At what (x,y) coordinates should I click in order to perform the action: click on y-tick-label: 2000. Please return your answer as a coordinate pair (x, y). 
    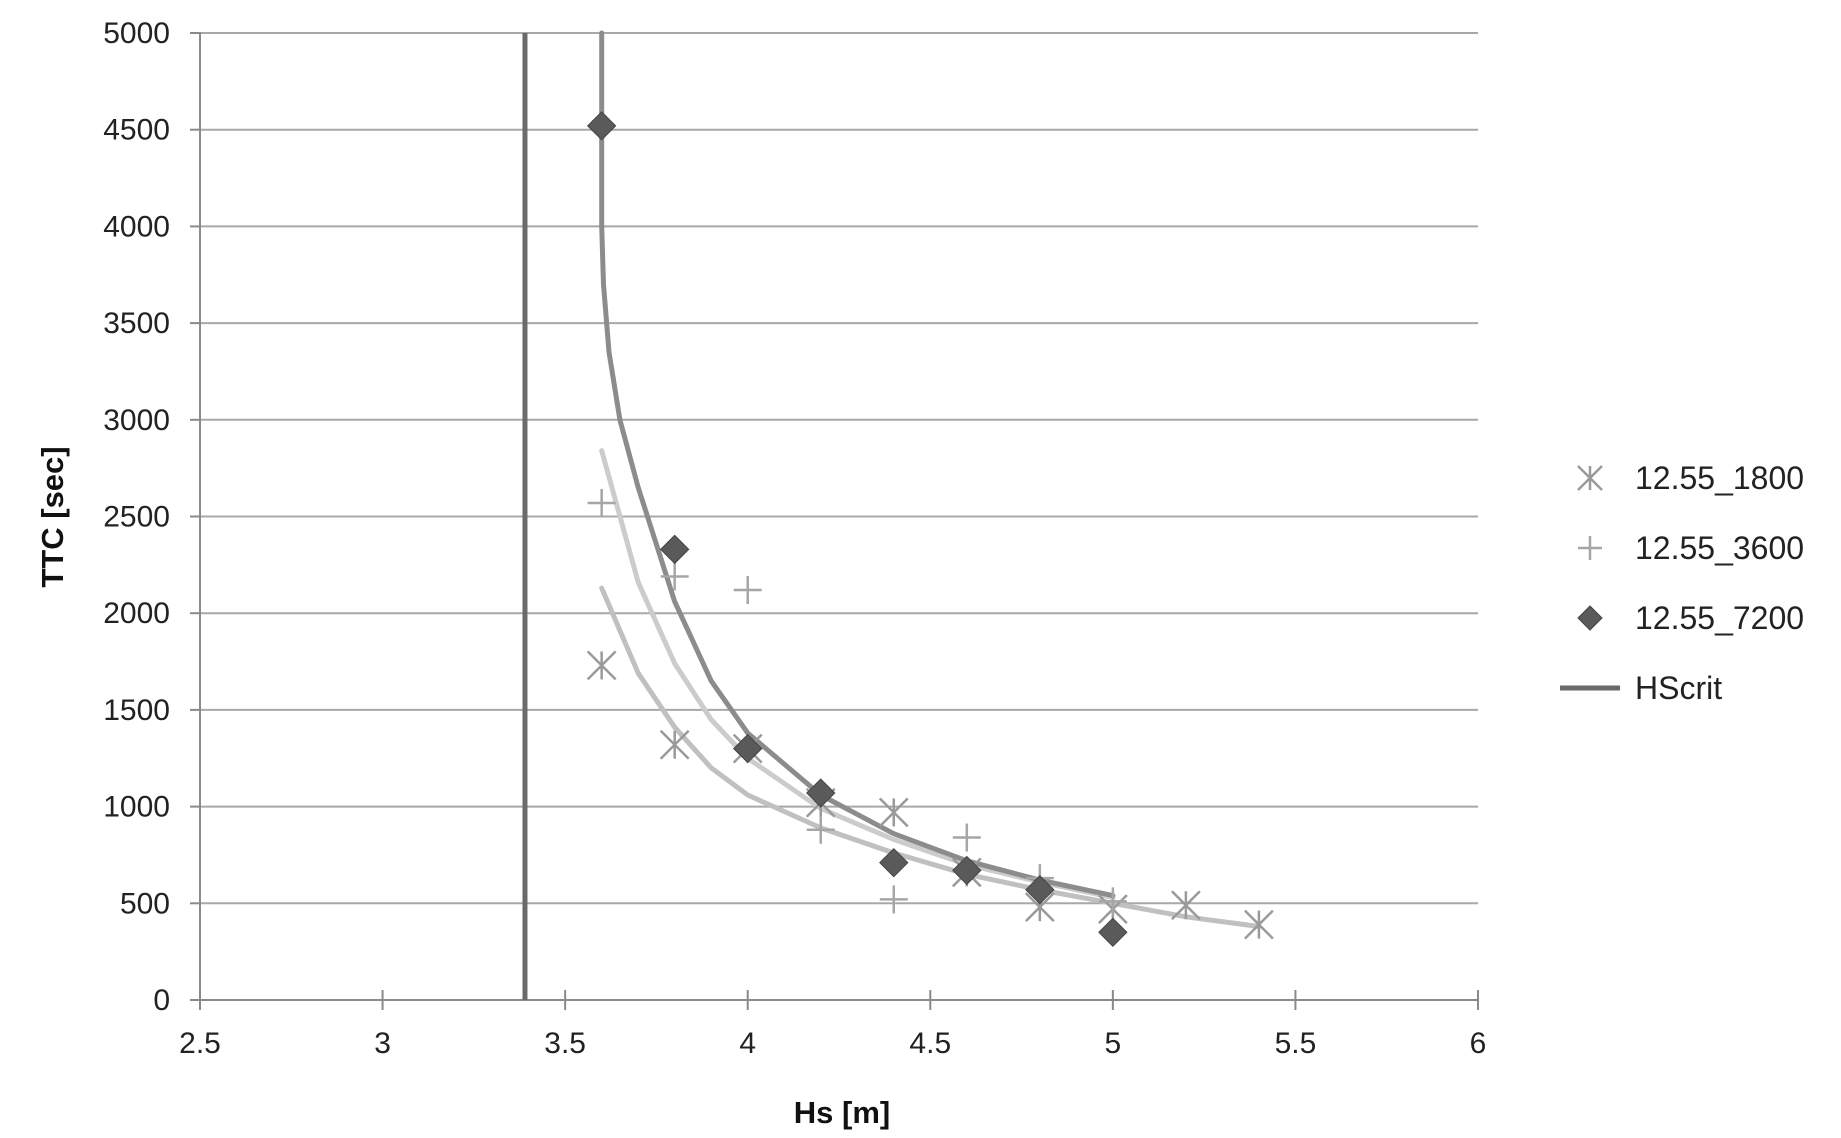
    Looking at the image, I should click on (136, 613).